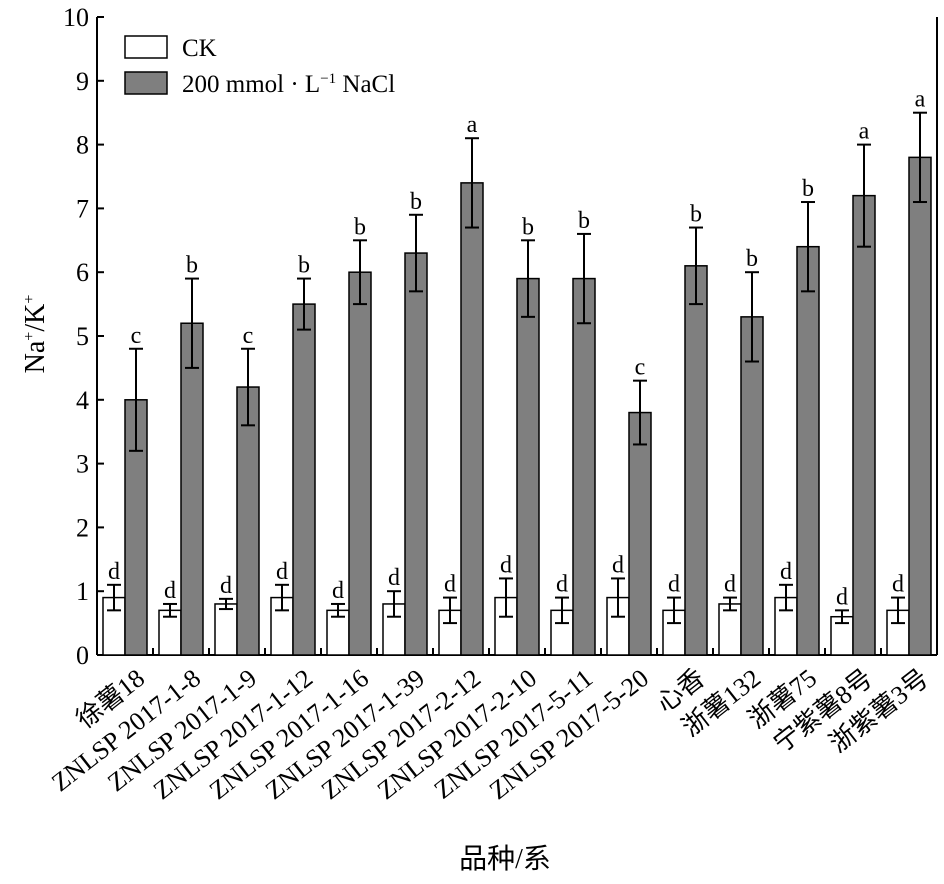  I want to click on y-tick-label-7: 7, so click(82, 208).